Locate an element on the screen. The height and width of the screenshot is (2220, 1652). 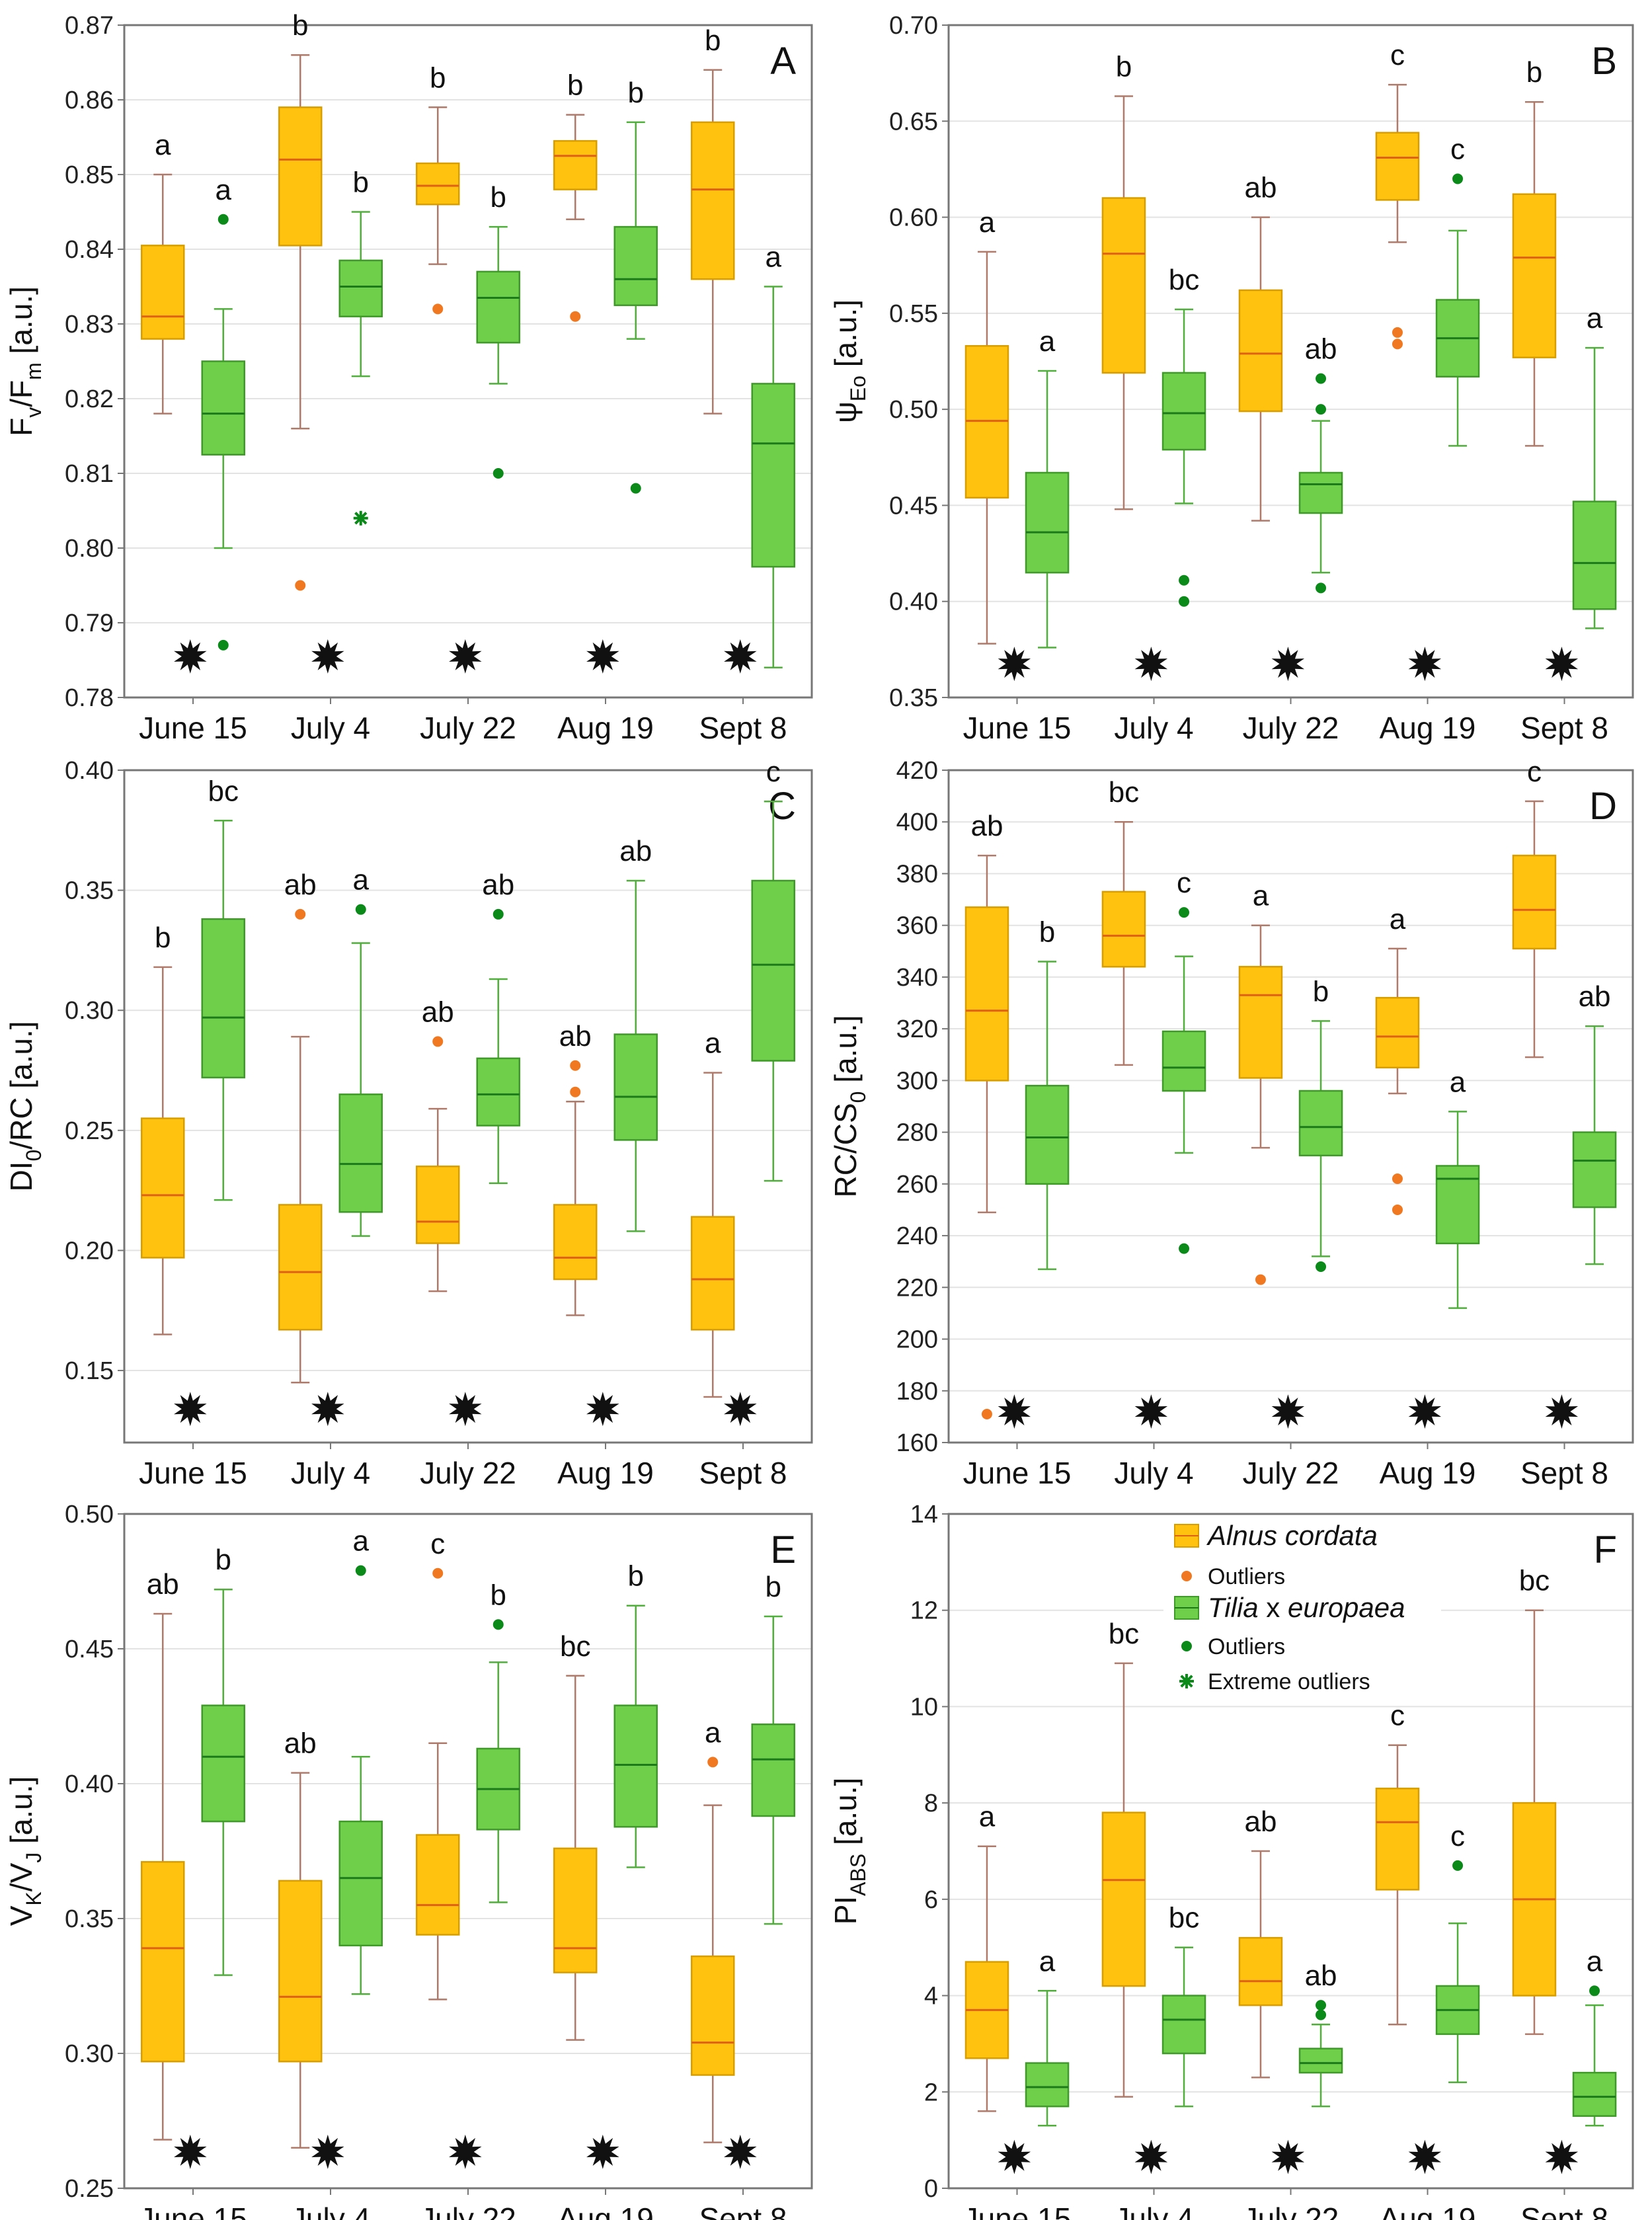
y-axis-label: RC/CS0 [a.u.] is located at coordinates (849, 1107).